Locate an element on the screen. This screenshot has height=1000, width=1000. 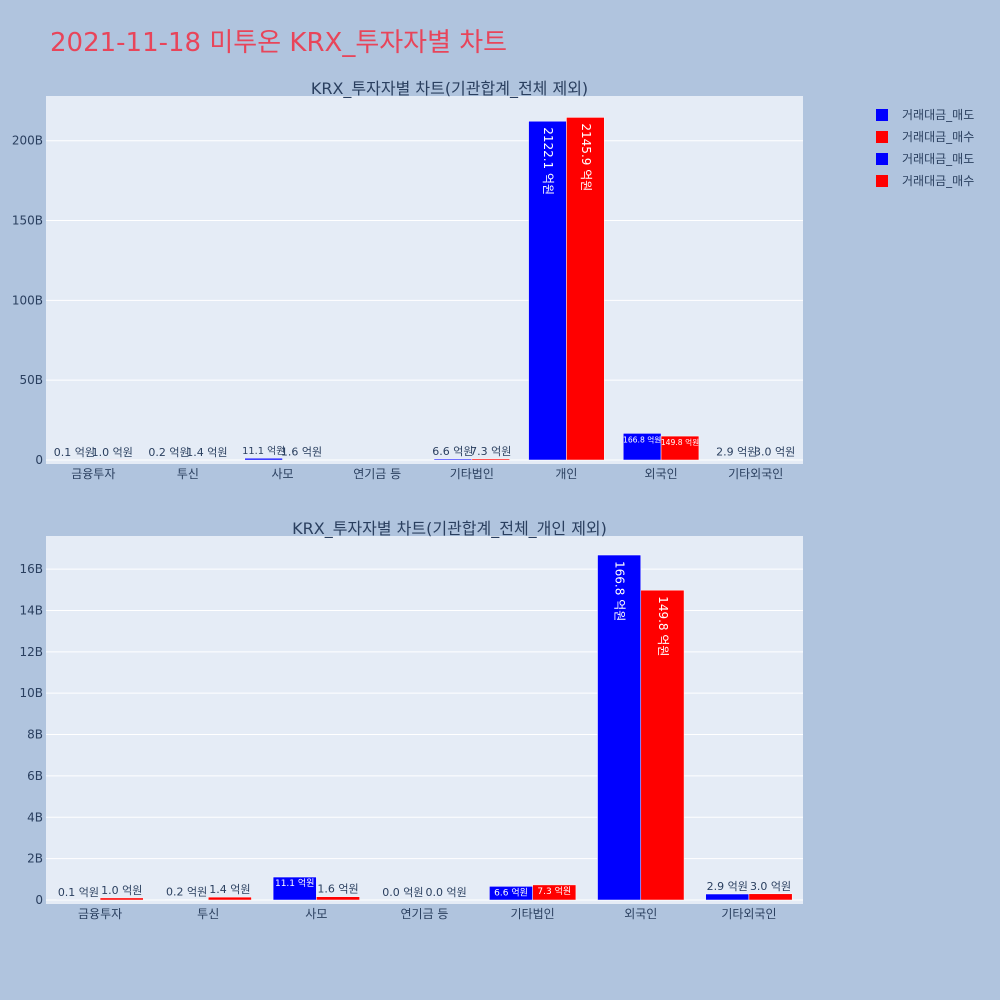
y-tick-label: 4B is located at coordinates (35, 817).